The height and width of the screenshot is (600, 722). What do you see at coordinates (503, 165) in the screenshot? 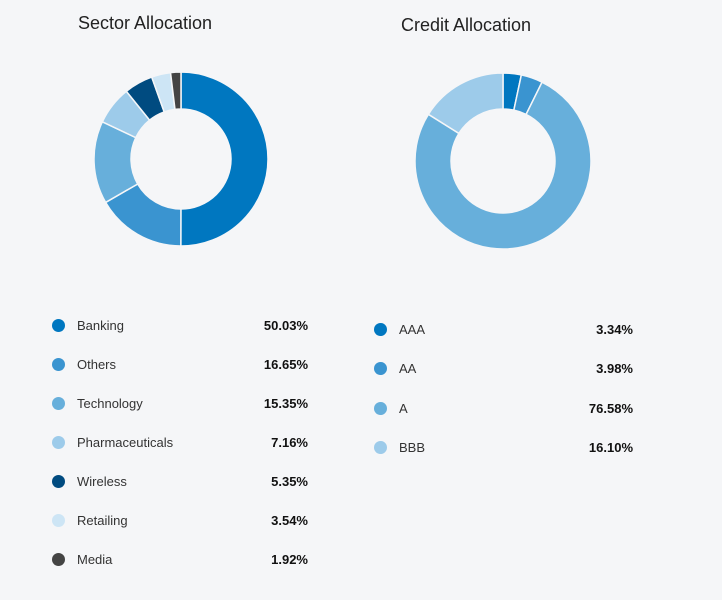
I see `slice-a` at bounding box center [503, 165].